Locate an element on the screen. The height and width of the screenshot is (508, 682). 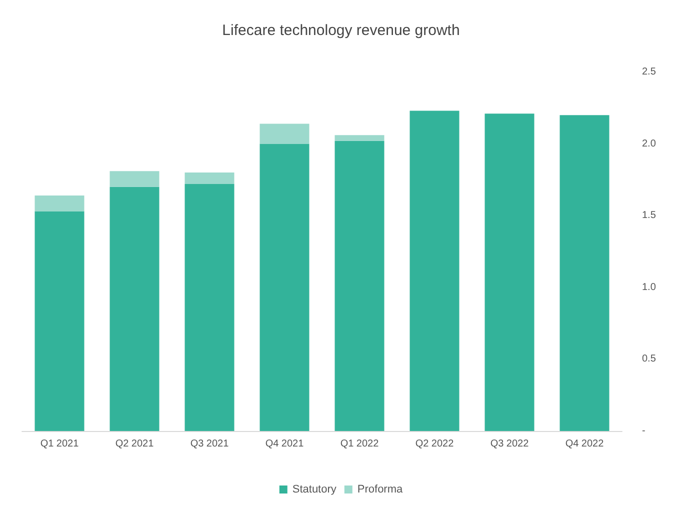
x-tick-label: Q3 2022 is located at coordinates (510, 444).